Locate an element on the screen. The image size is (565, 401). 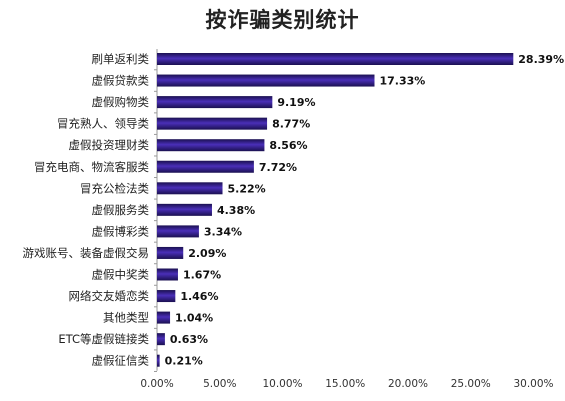
value-label: 8.56% is located at coordinates (288, 145).